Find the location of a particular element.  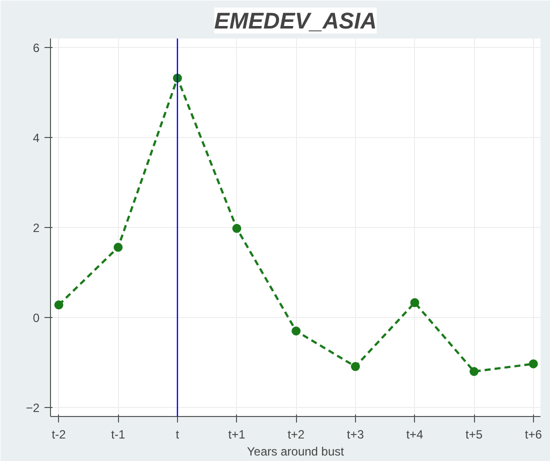

x-tick-label: t+3 is located at coordinates (355, 435).